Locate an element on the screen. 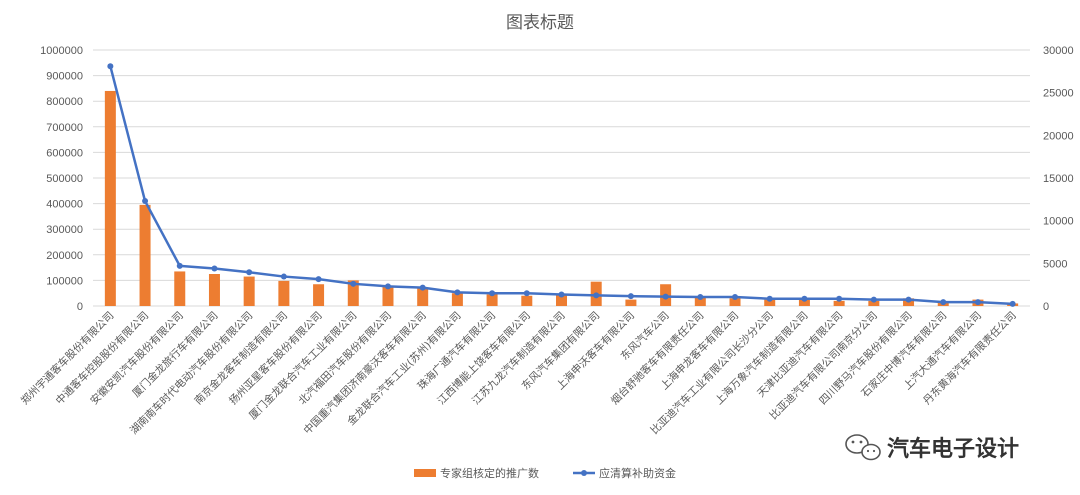 This screenshot has height=495, width=1080. wechat-icon is located at coordinates (863, 447).